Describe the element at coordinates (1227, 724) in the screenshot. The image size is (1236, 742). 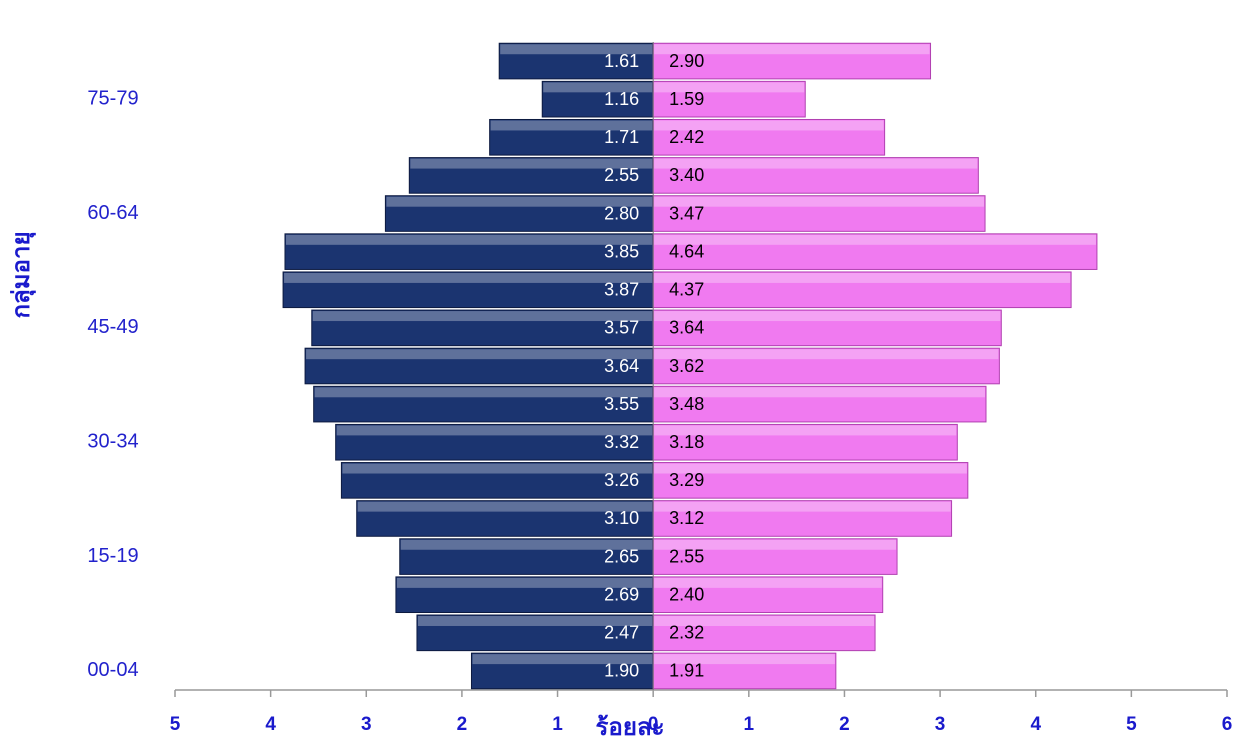
I see `x-tick-label: 6` at that location.